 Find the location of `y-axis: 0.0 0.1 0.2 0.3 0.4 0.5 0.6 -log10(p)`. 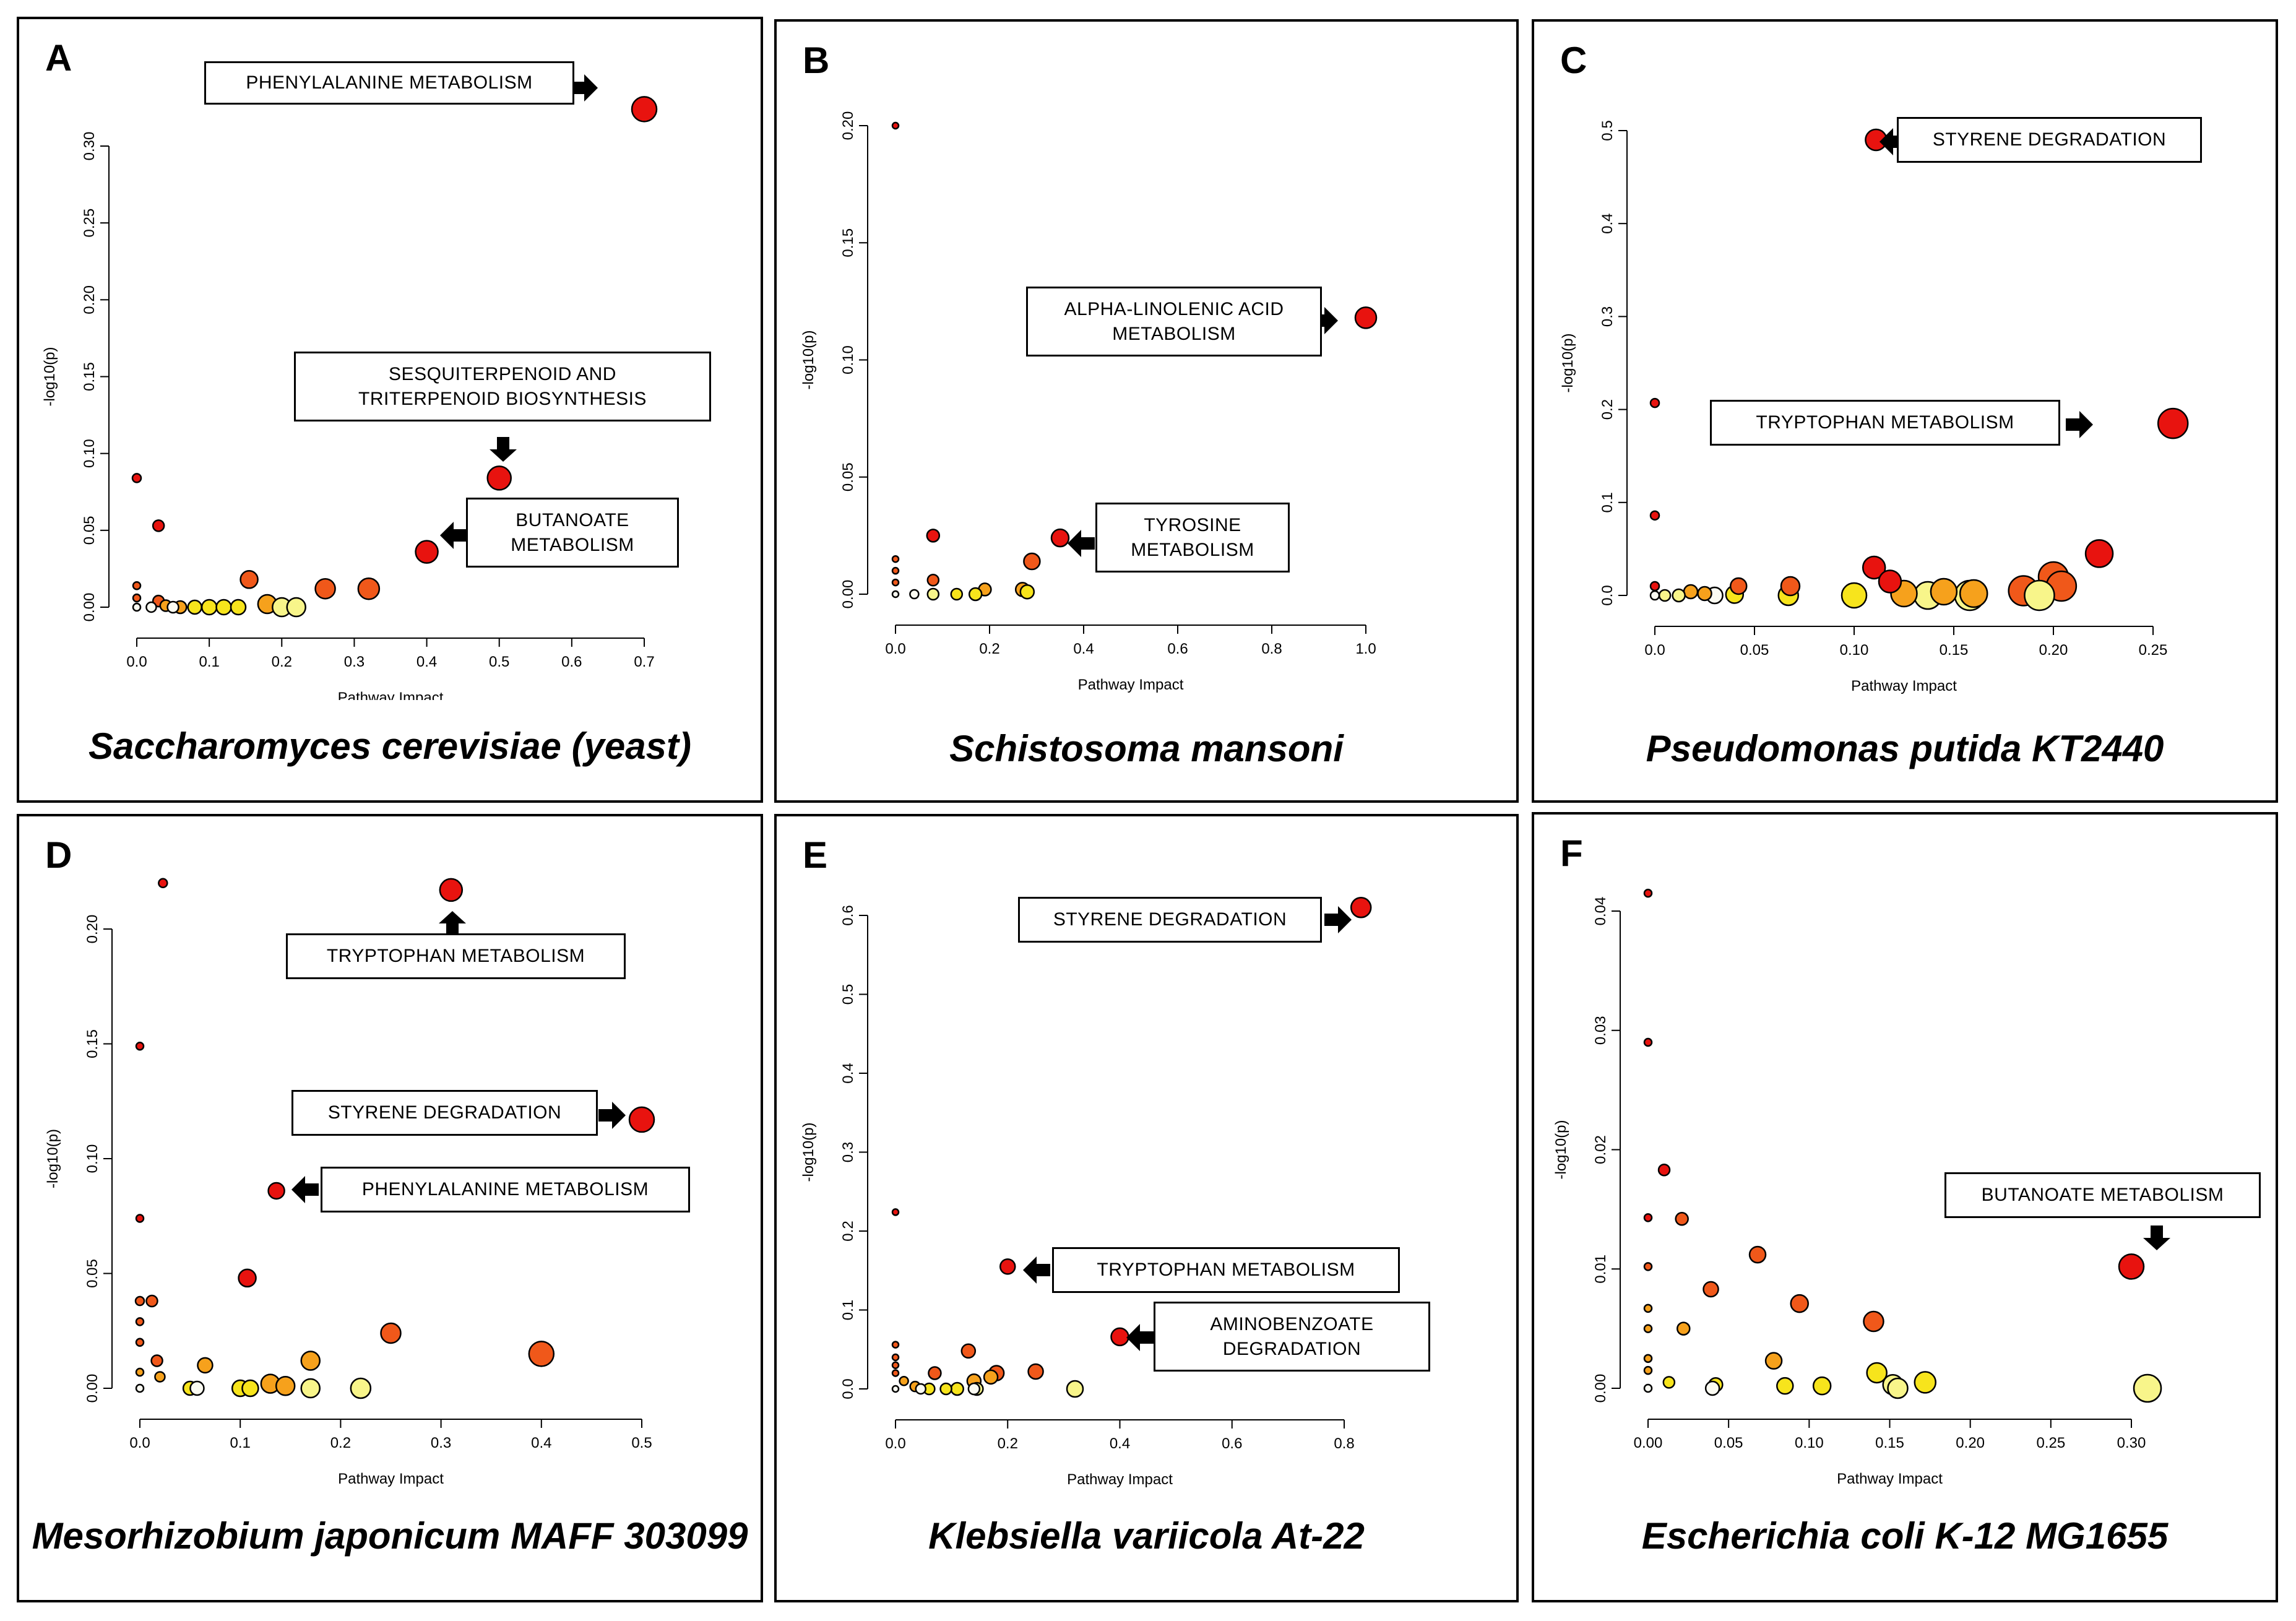

y-axis: 0.0 0.1 0.2 0.3 0.4 0.5 0.6 -log10(p) is located at coordinates (834, 1152).